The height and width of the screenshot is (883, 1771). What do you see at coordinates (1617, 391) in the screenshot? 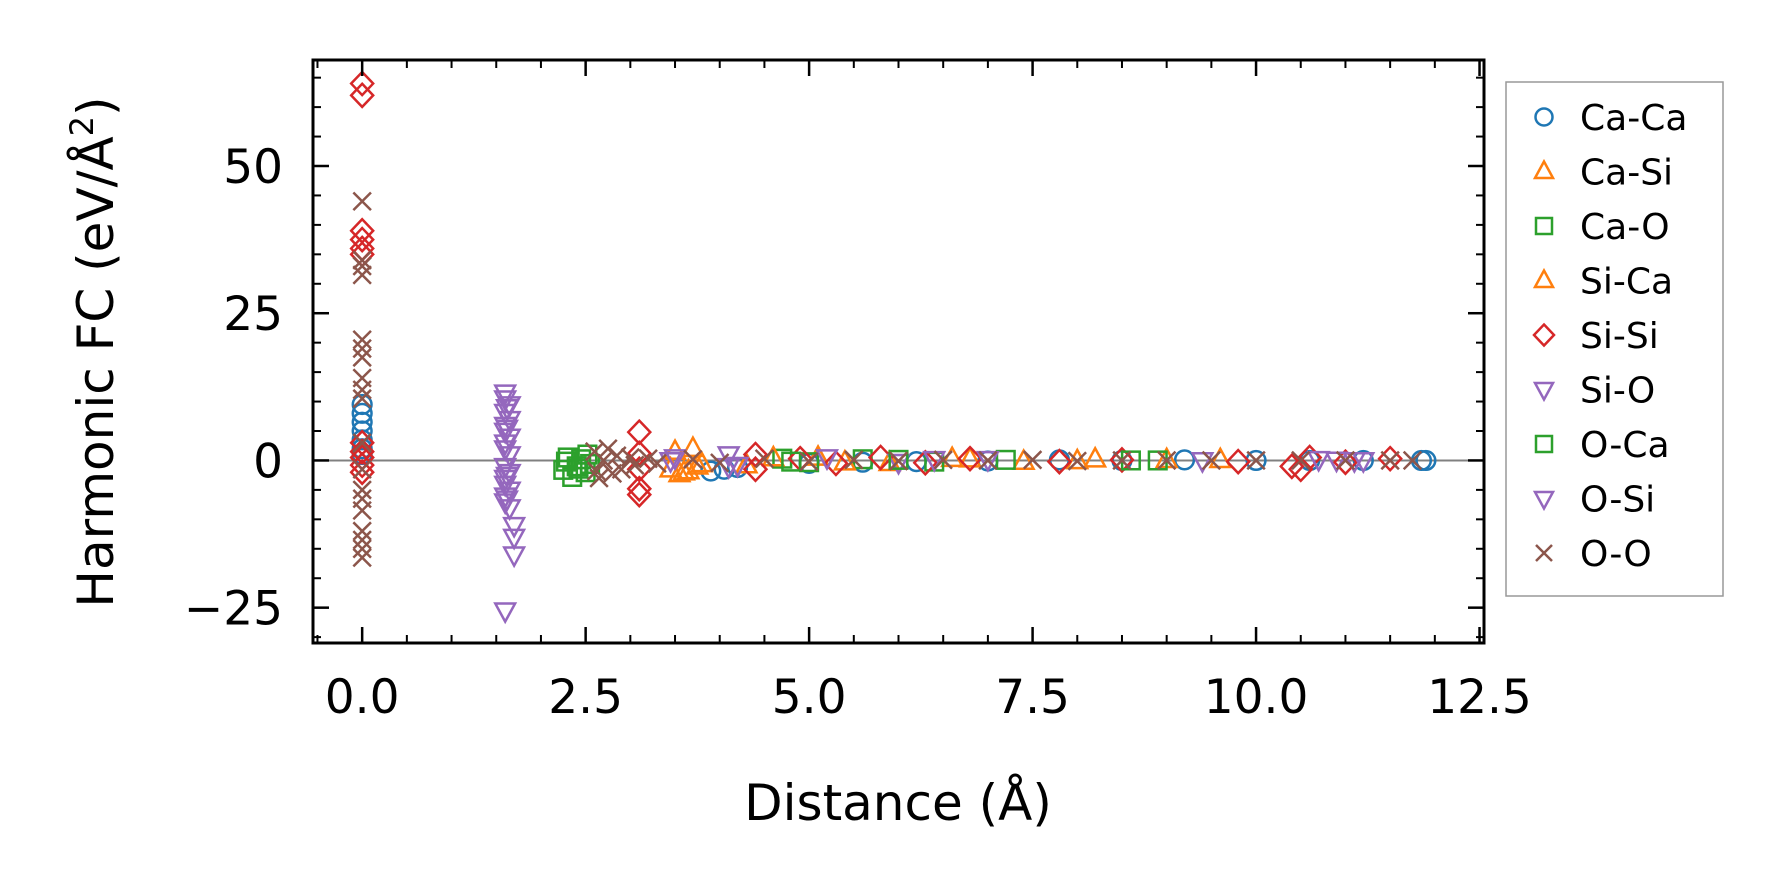
I see `legend-label: Si-O` at bounding box center [1617, 391].